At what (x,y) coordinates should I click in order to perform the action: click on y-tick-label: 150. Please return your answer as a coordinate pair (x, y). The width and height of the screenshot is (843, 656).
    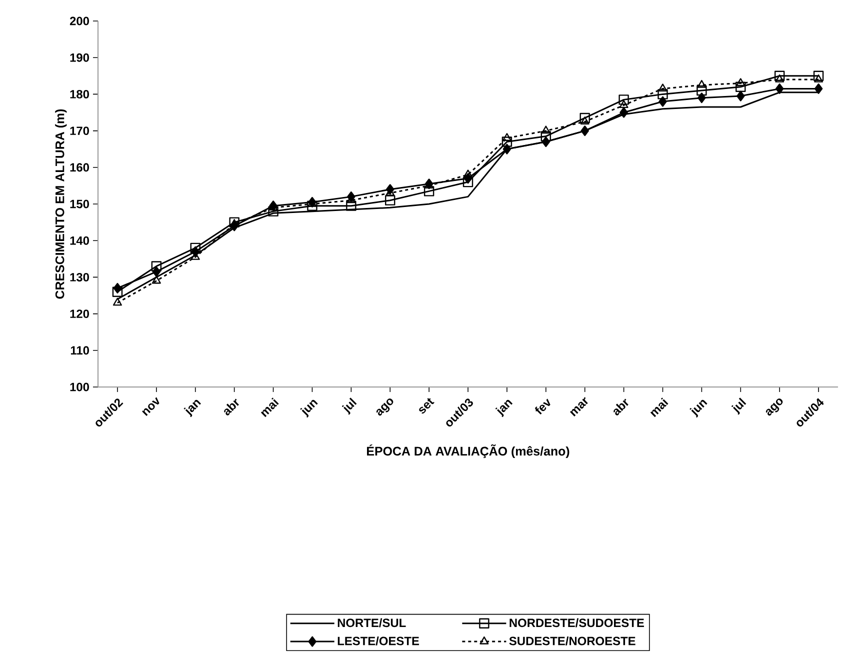
    Looking at the image, I should click on (79, 204).